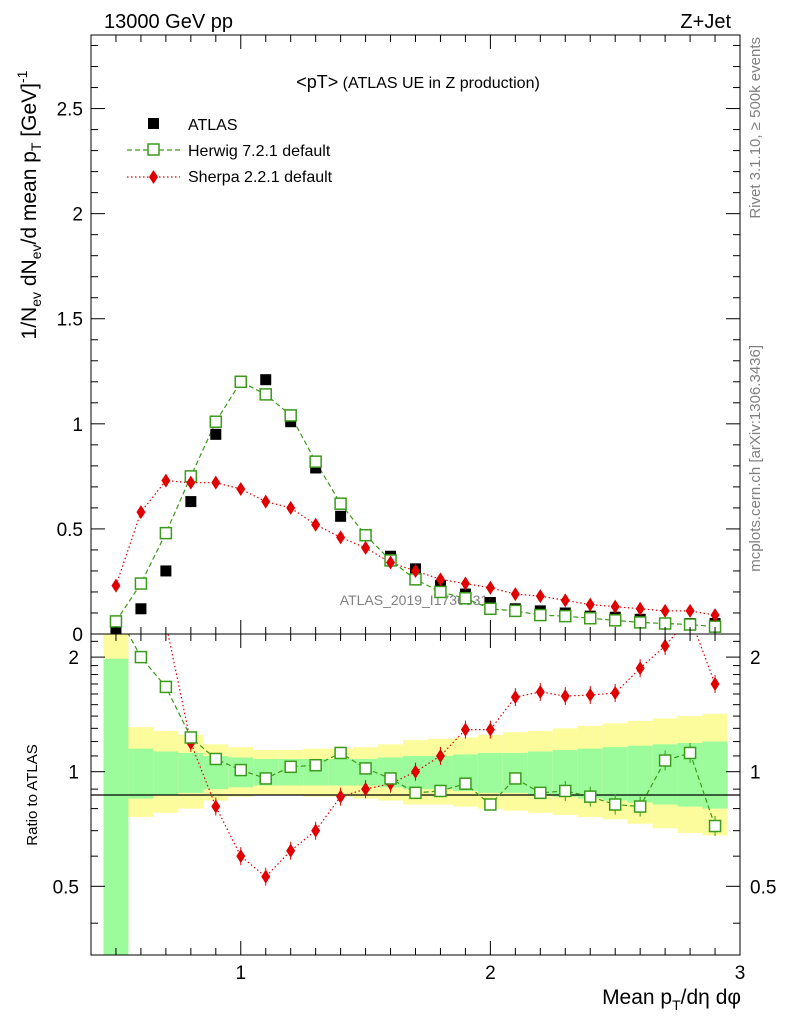 This screenshot has width=786, height=1024. I want to click on ratio-y-tick-label-right-2: 2, so click(755, 658).